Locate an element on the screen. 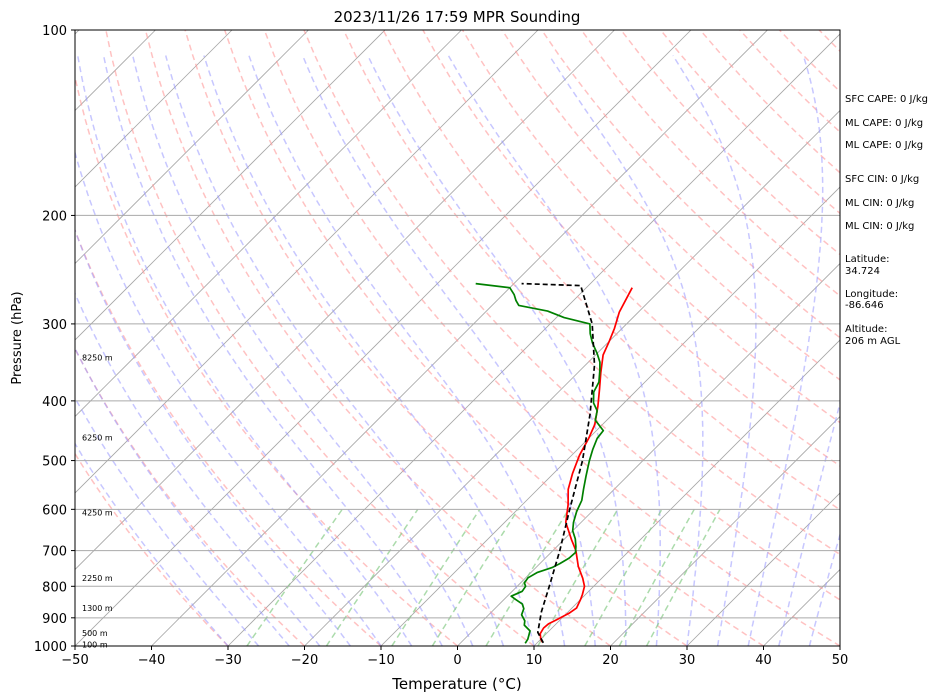  height-label: 100 m is located at coordinates (95, 645).